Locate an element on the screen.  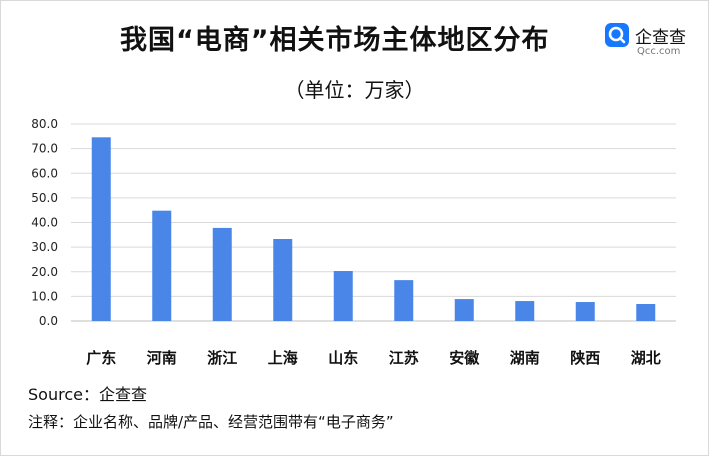
y-tick-label: 0.0 is located at coordinates (48, 321).